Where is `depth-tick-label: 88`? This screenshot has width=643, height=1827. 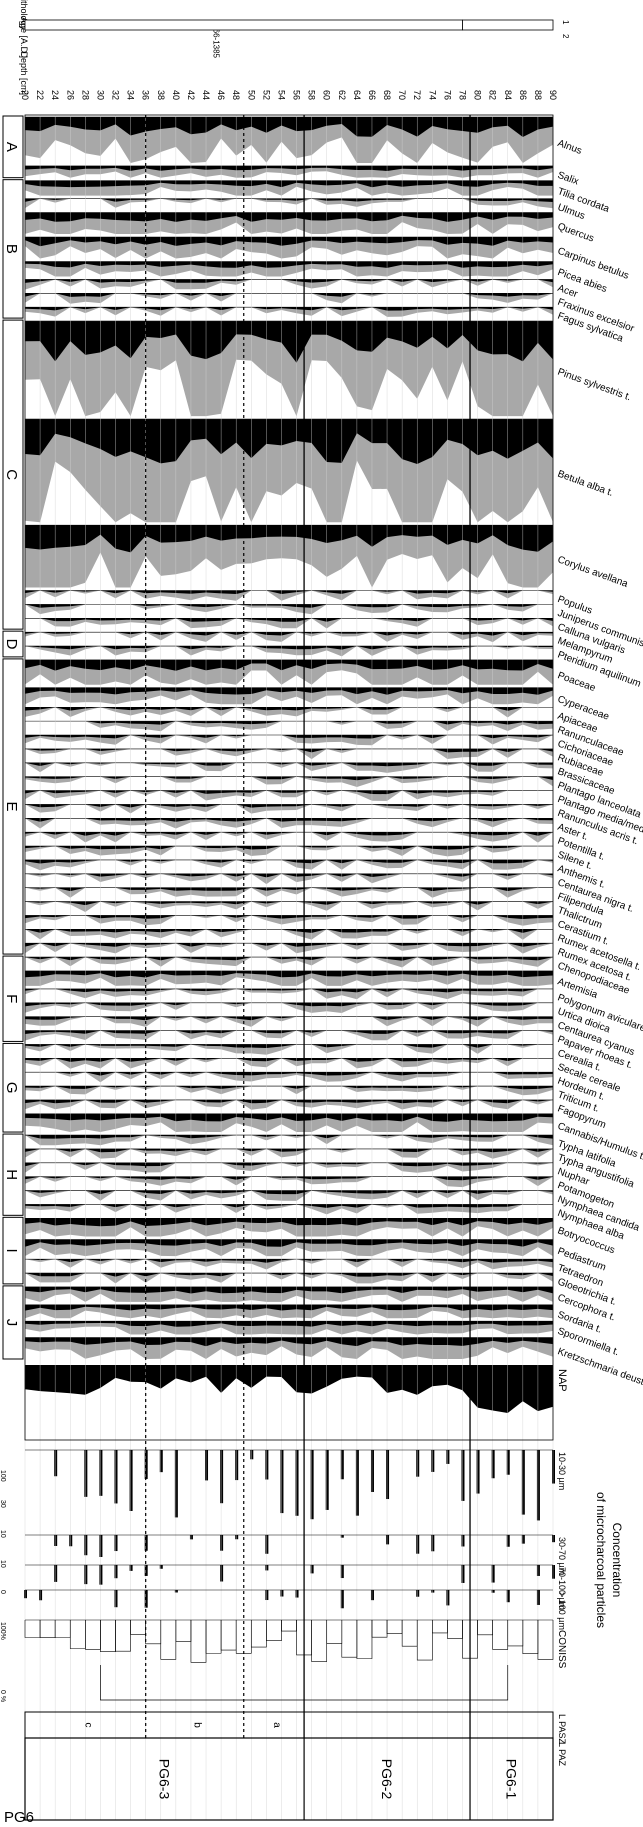
depth-tick-label: 88 is located at coordinates (538, 95).